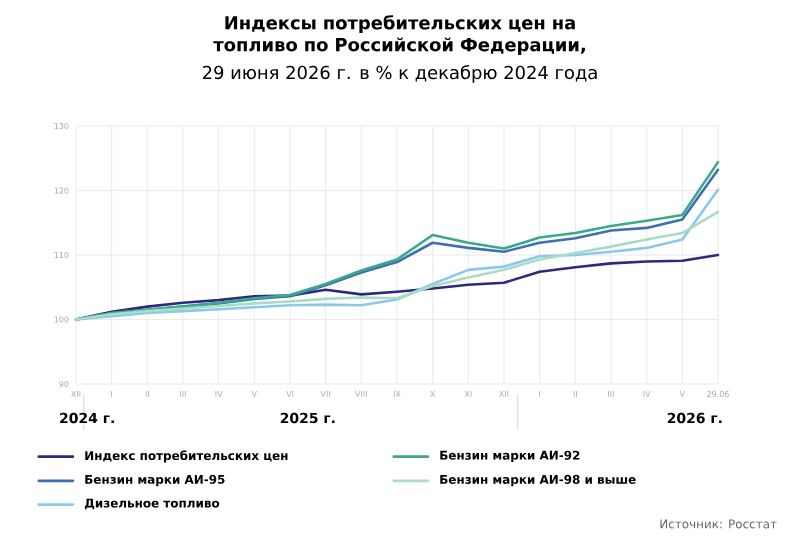  Describe the element at coordinates (397, 287) in the screenshot. I see `line-series` at that location.